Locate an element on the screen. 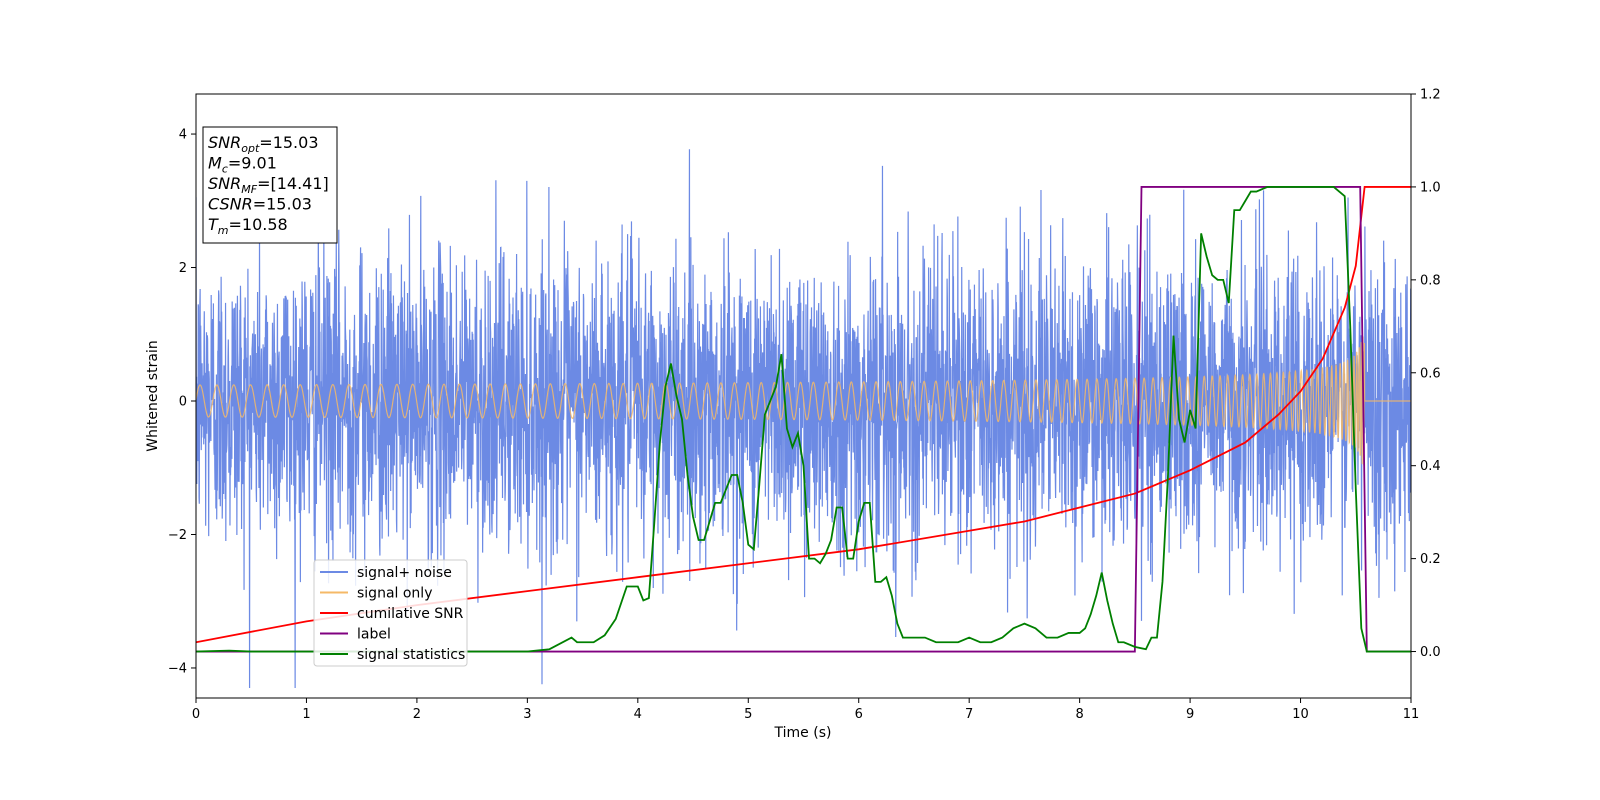  info-line: CSNR=15.03 is located at coordinates (260, 204).